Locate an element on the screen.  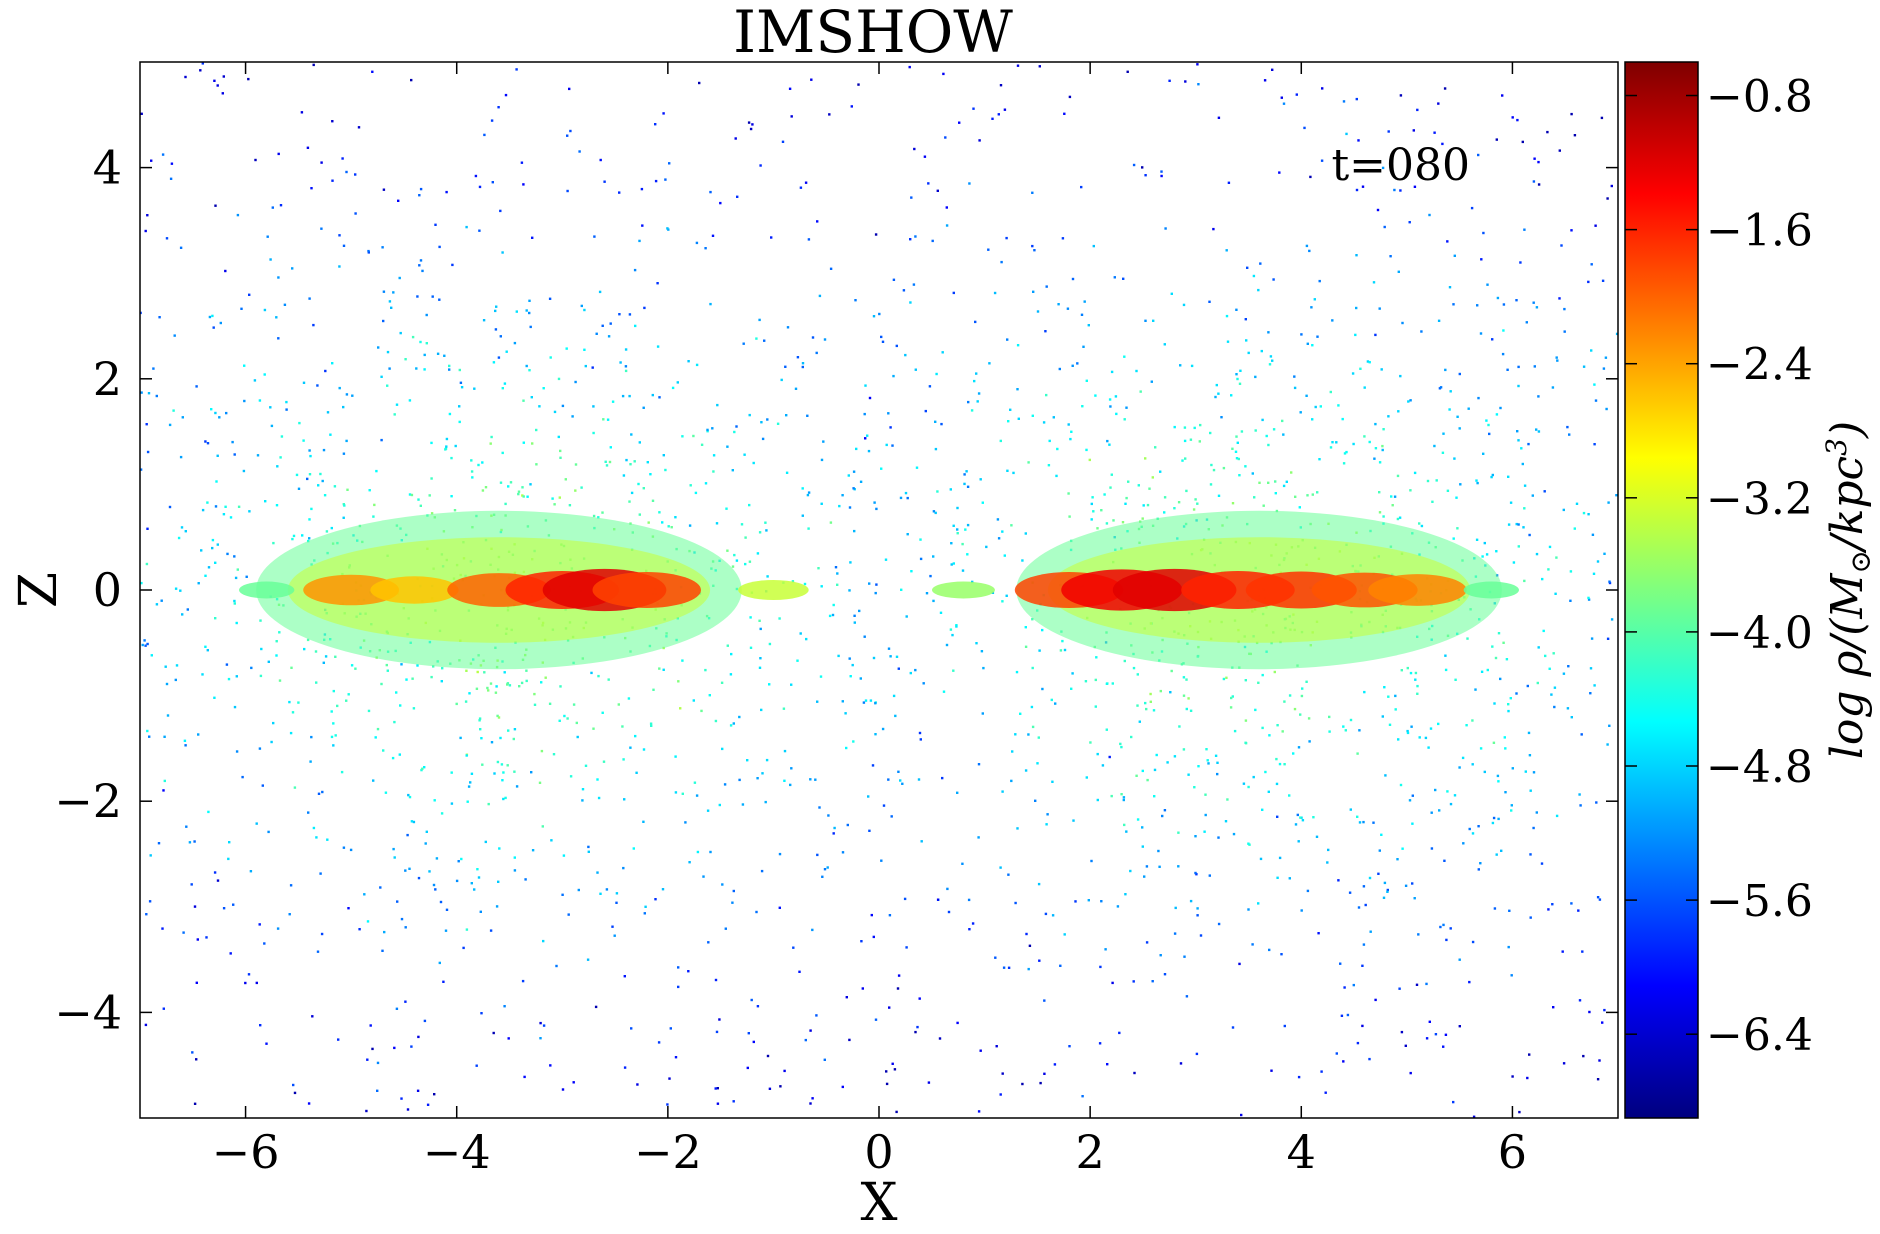
y-axis-label: Z is located at coordinates (39, 590).